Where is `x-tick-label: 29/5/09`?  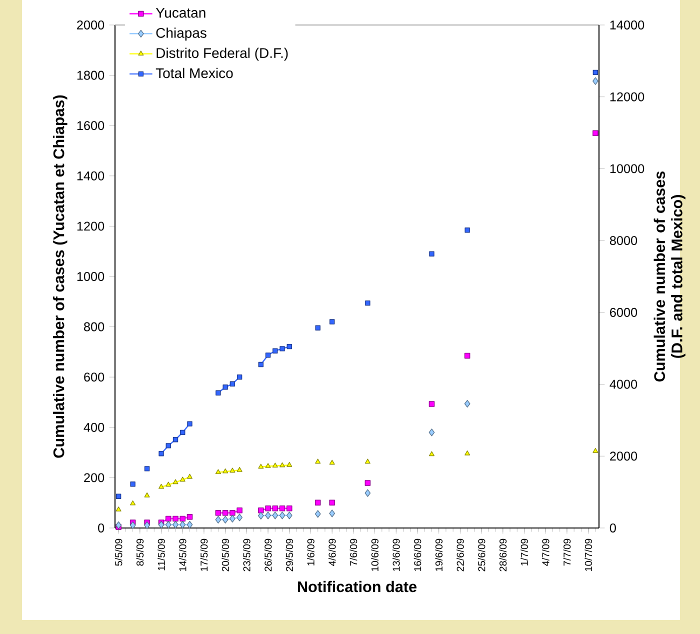 x-tick-label: 29/5/09 is located at coordinates (290, 555).